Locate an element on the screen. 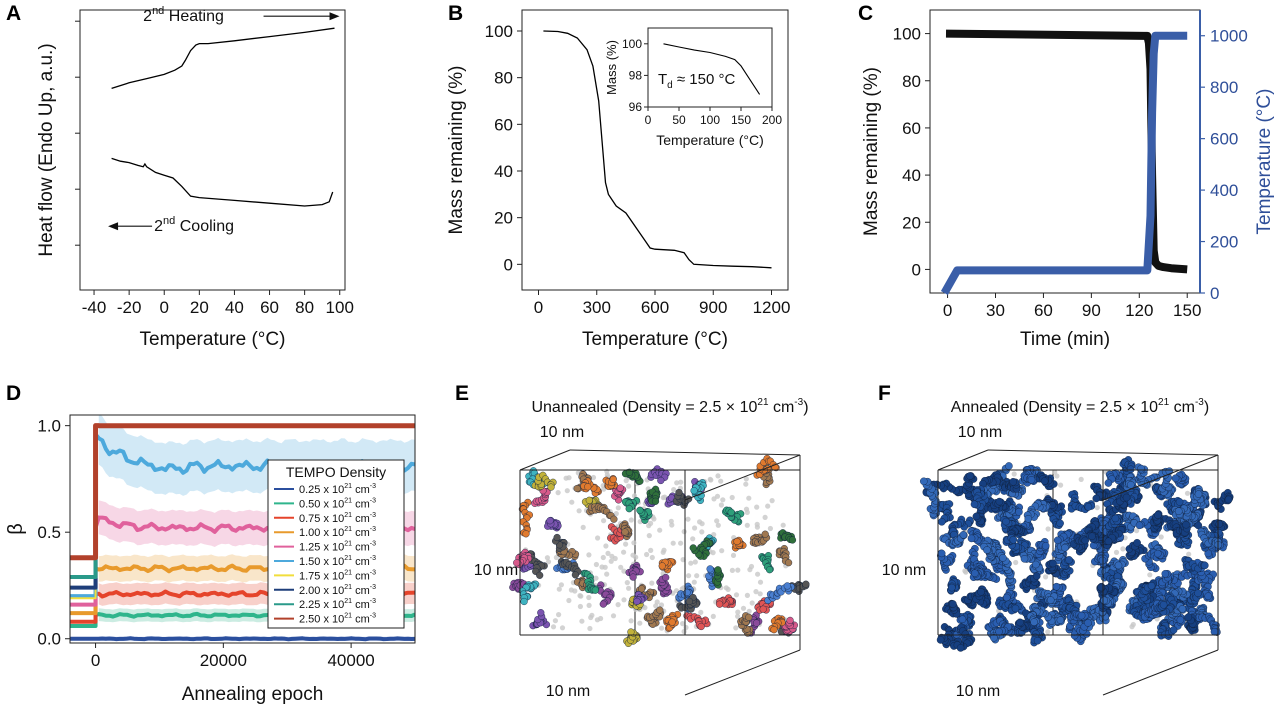 This screenshot has height=710, width=1280. panel-d-y-tick-label: 1.0 is located at coordinates (49, 426).